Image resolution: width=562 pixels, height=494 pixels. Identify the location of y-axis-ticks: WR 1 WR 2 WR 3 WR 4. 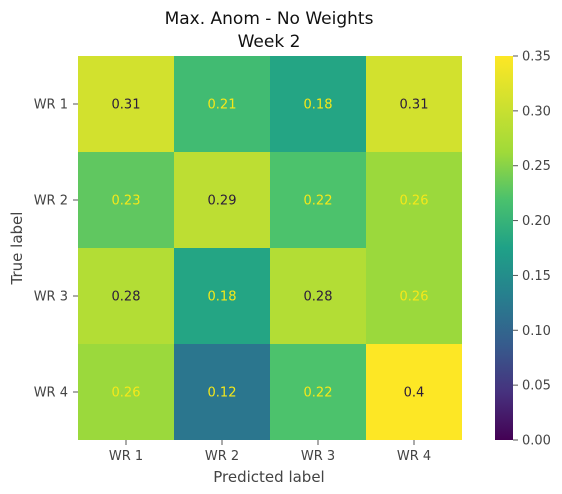
(56, 249).